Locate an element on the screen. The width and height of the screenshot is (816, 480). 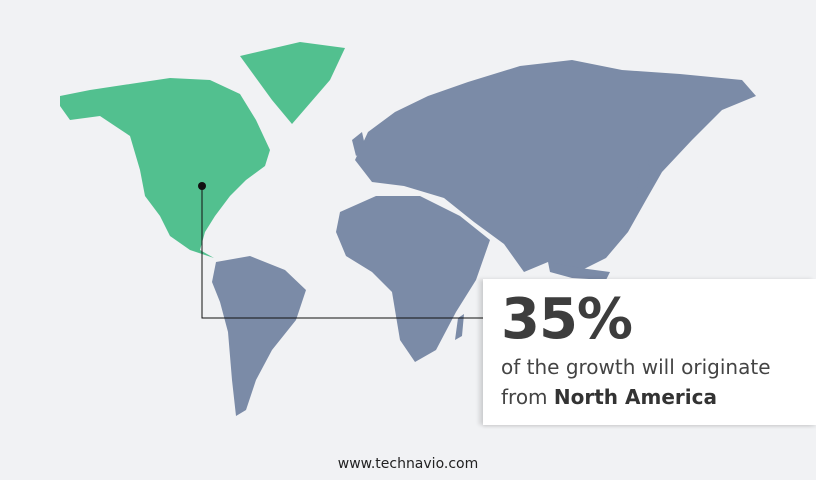
region-africa is located at coordinates (413, 279).